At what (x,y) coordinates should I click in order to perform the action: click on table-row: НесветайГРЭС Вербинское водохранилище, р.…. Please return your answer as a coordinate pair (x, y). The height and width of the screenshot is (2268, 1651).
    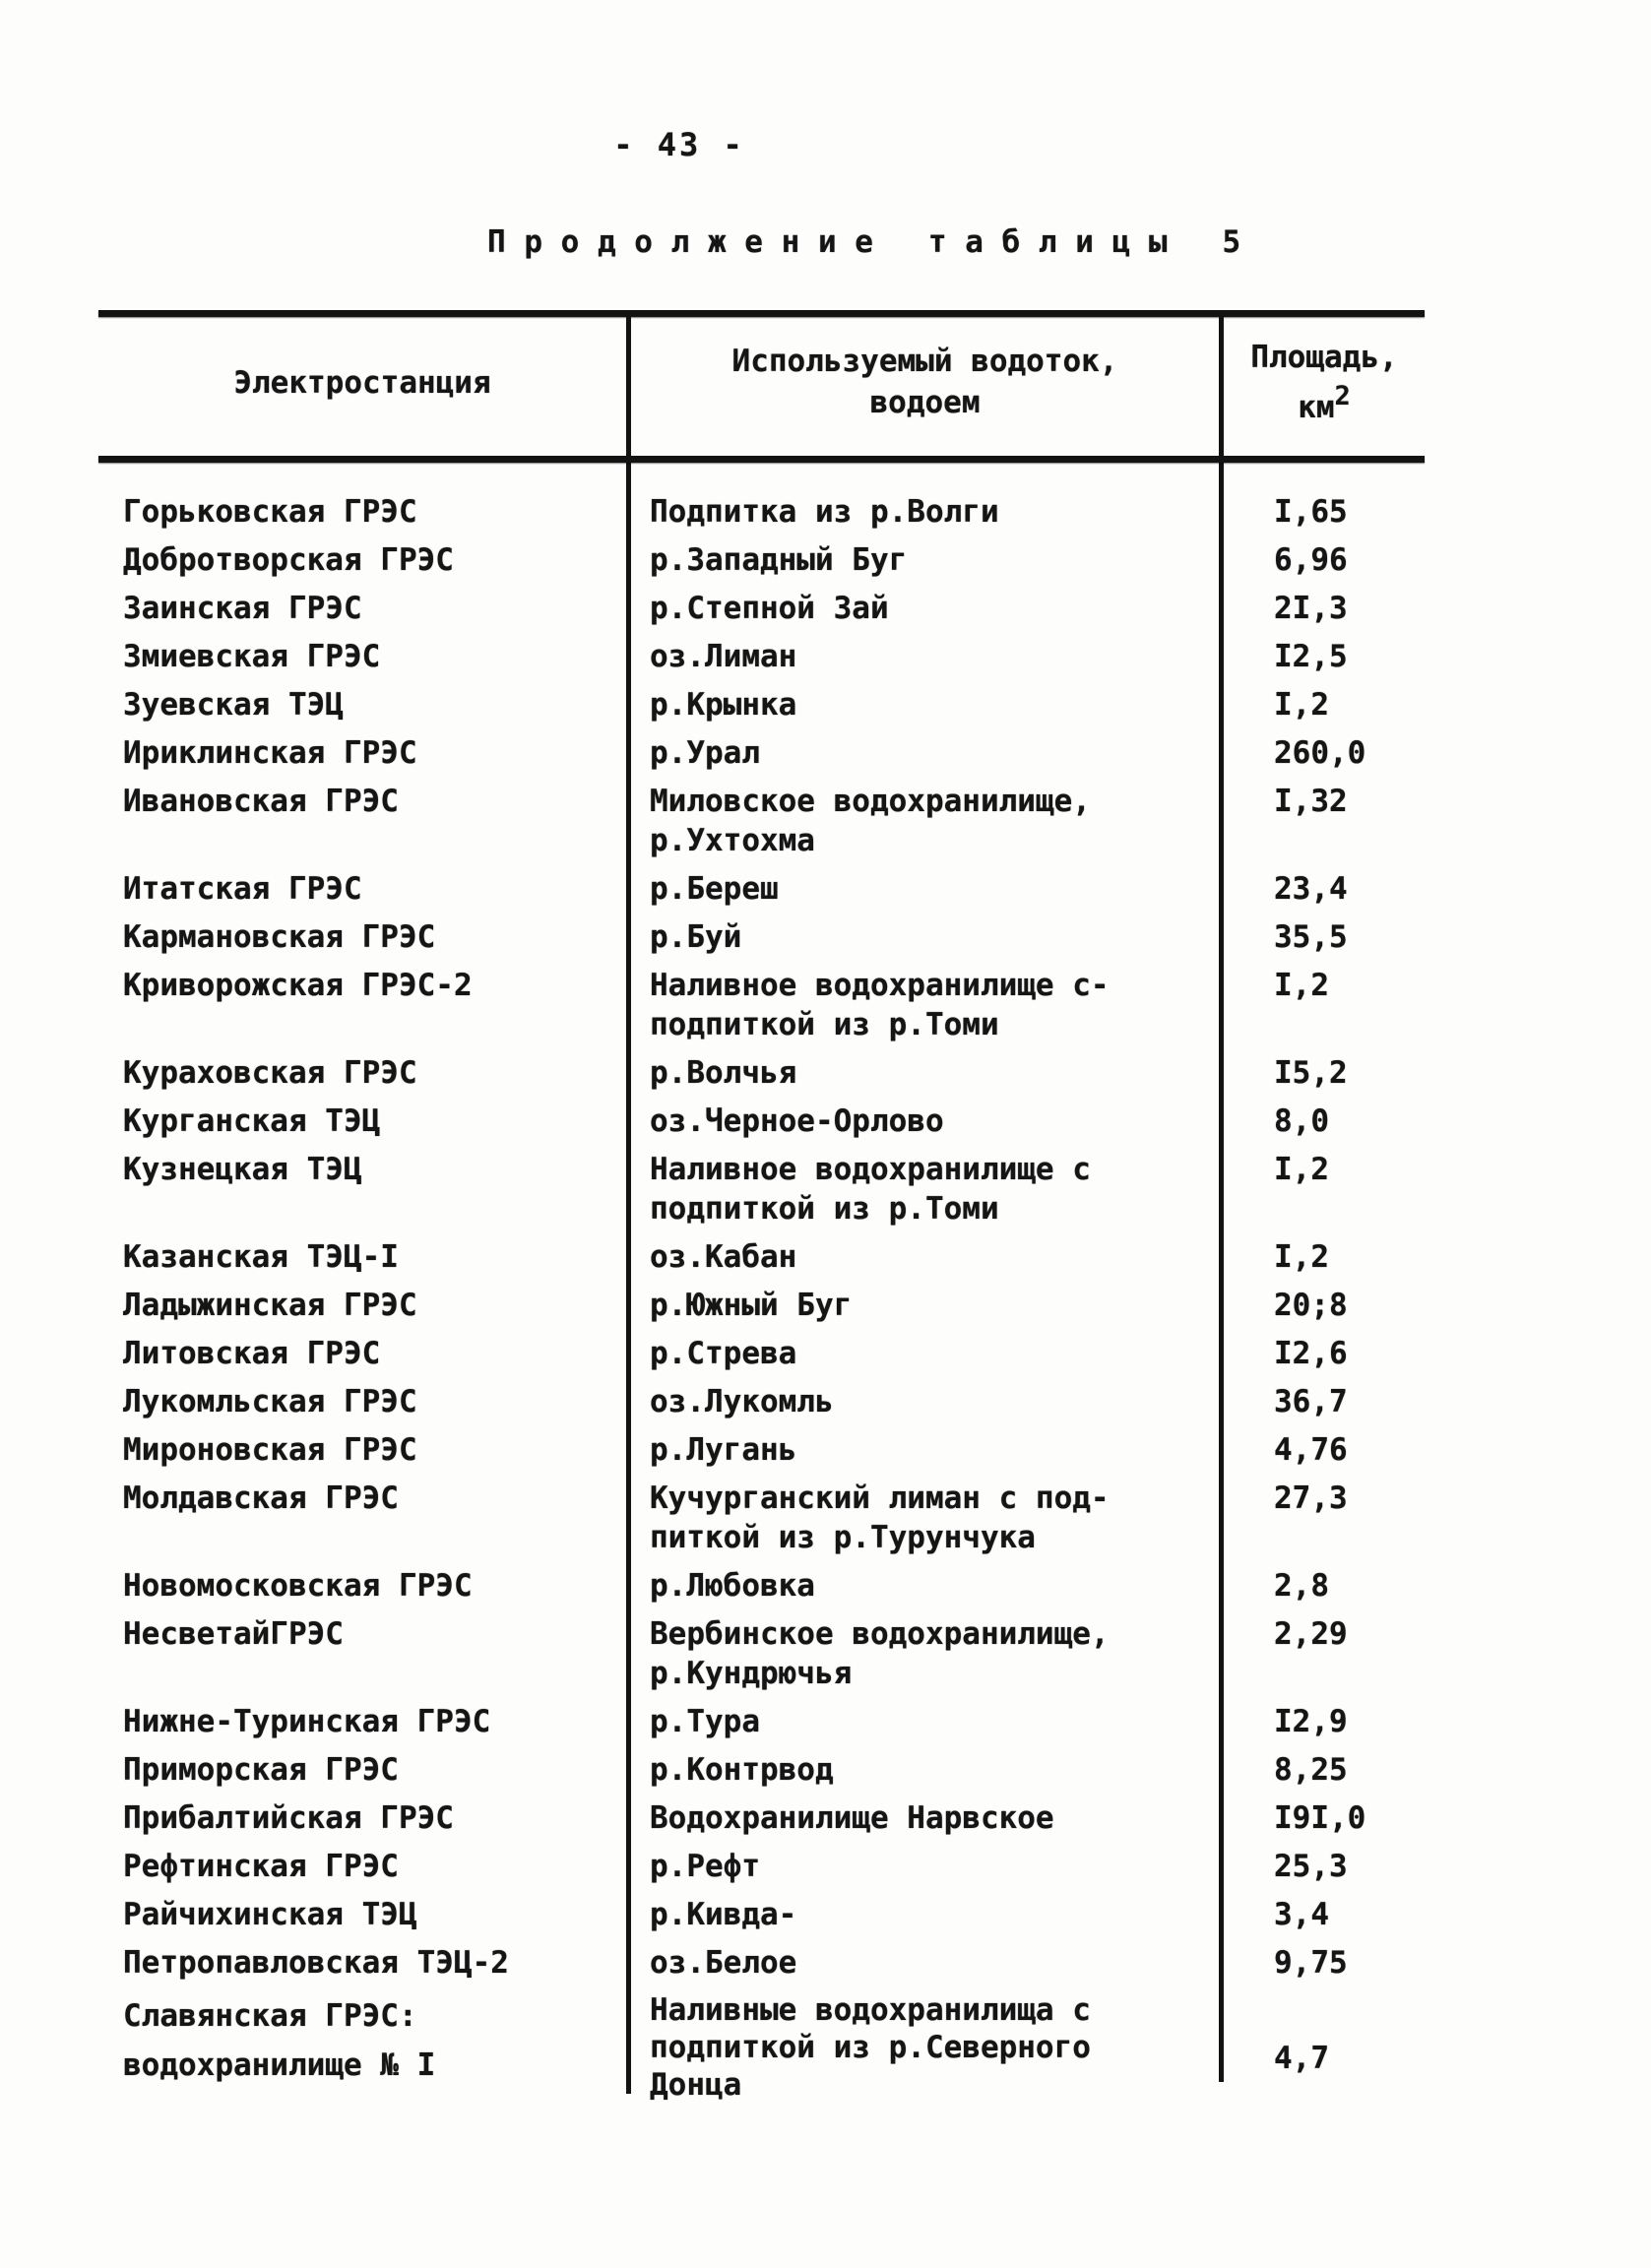
    Looking at the image, I should click on (761, 1653).